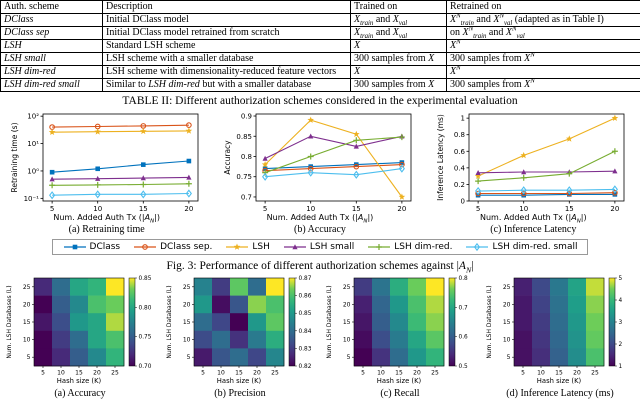 This screenshot has width=640, height=419. I want to click on column-header-trained-on: Trained on, so click(398, 7).